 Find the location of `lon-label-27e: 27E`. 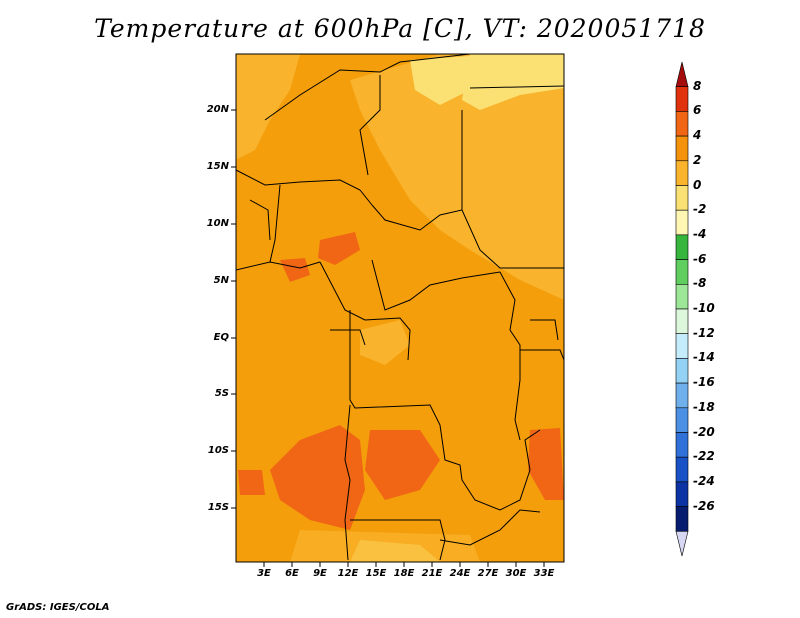

lon-label-27e: 27E is located at coordinates (488, 573).